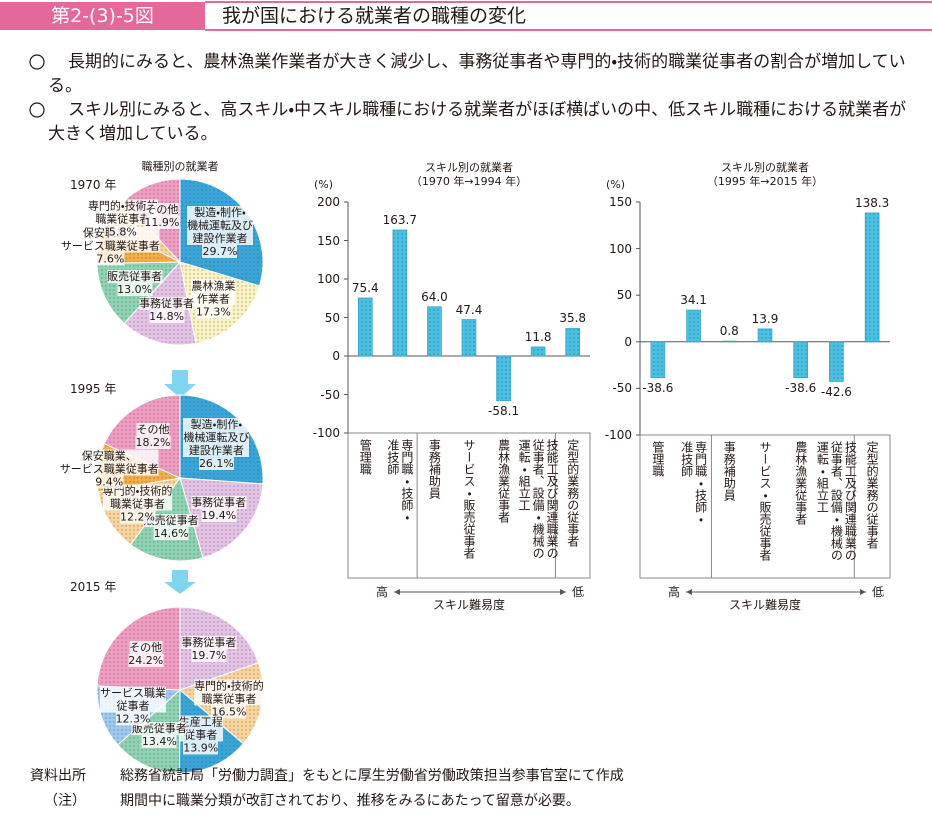  What do you see at coordinates (365, 457) in the screenshot?
I see `x-tick-label: 管理職` at bounding box center [365, 457].